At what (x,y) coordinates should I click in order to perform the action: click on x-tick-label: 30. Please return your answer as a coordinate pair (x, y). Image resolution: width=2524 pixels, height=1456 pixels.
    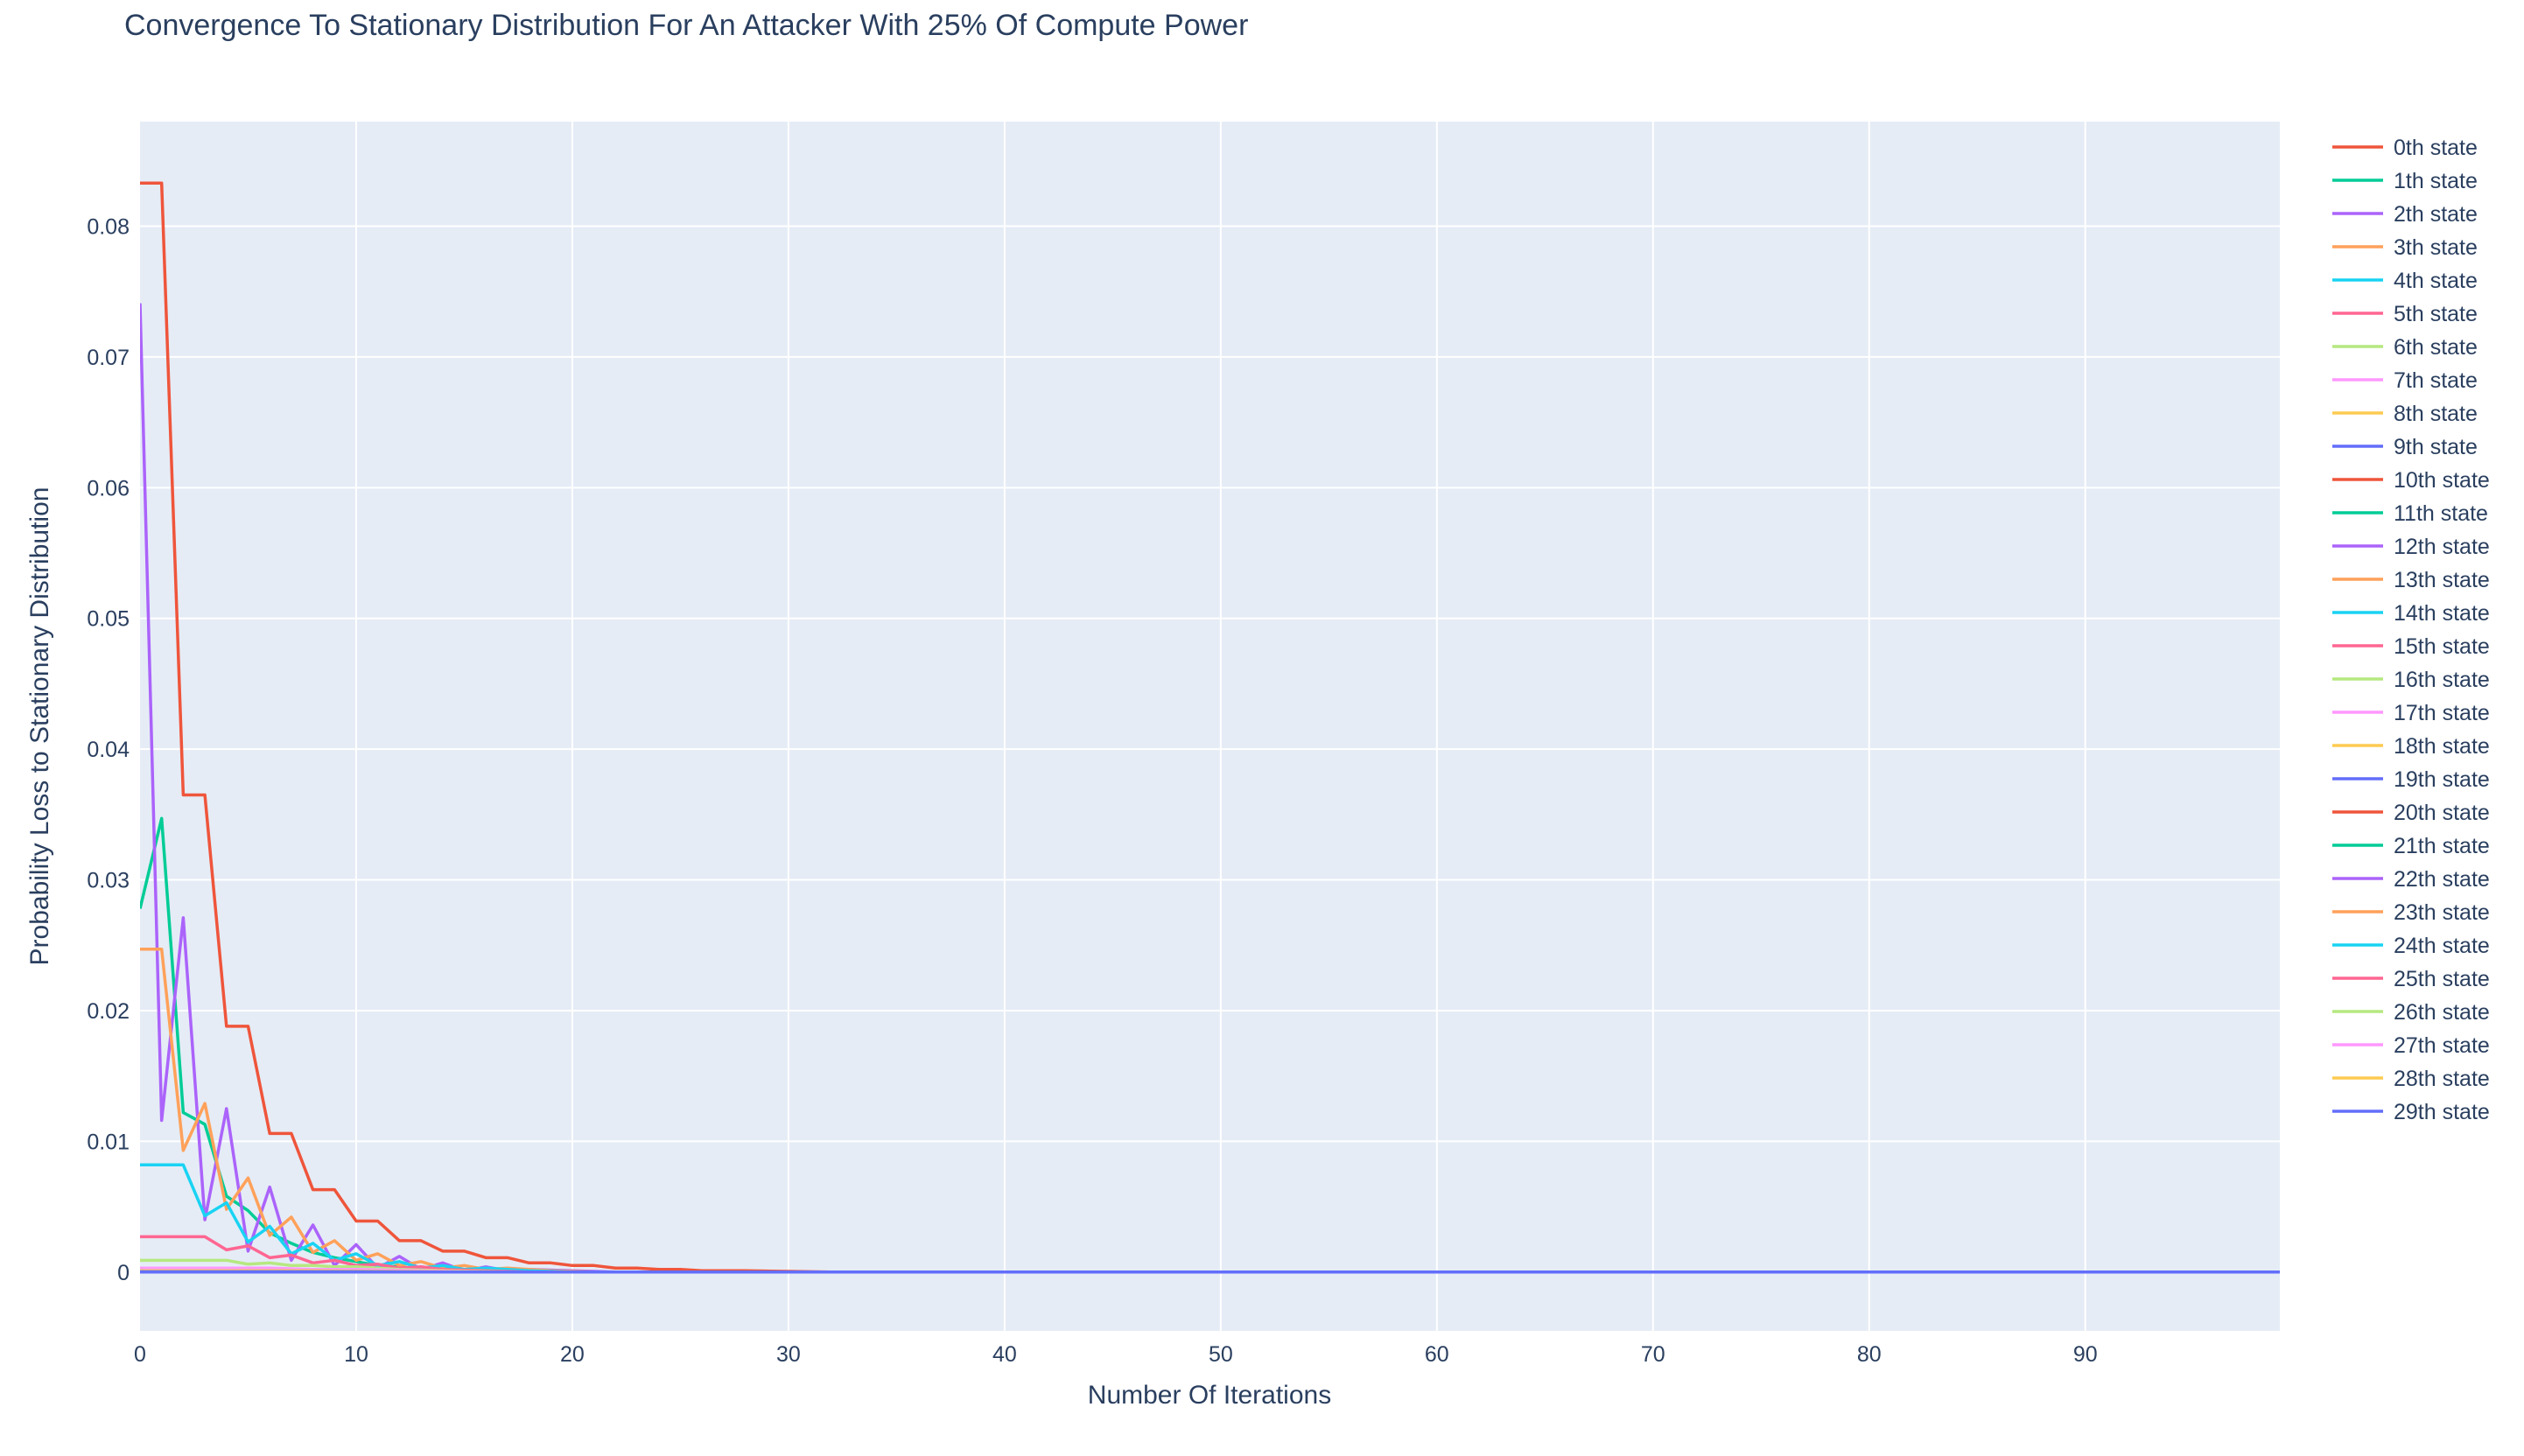
    Looking at the image, I should click on (788, 1354).